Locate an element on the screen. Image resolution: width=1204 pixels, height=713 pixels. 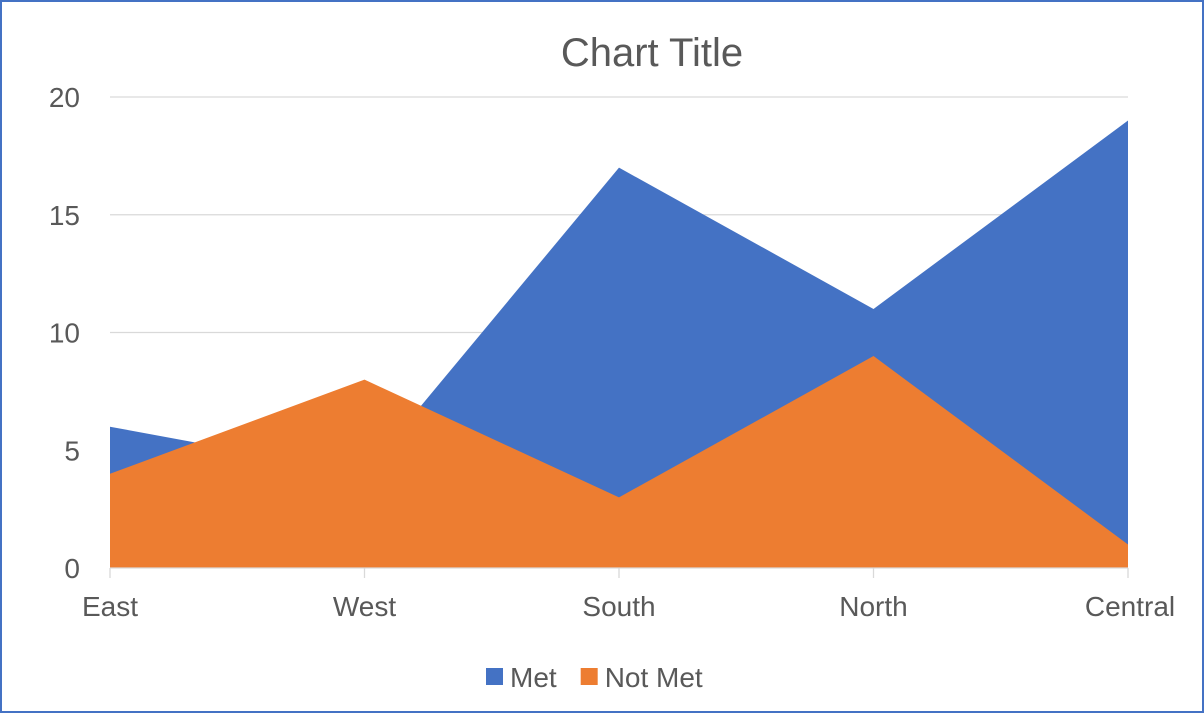
x-axis is located at coordinates (619, 572).